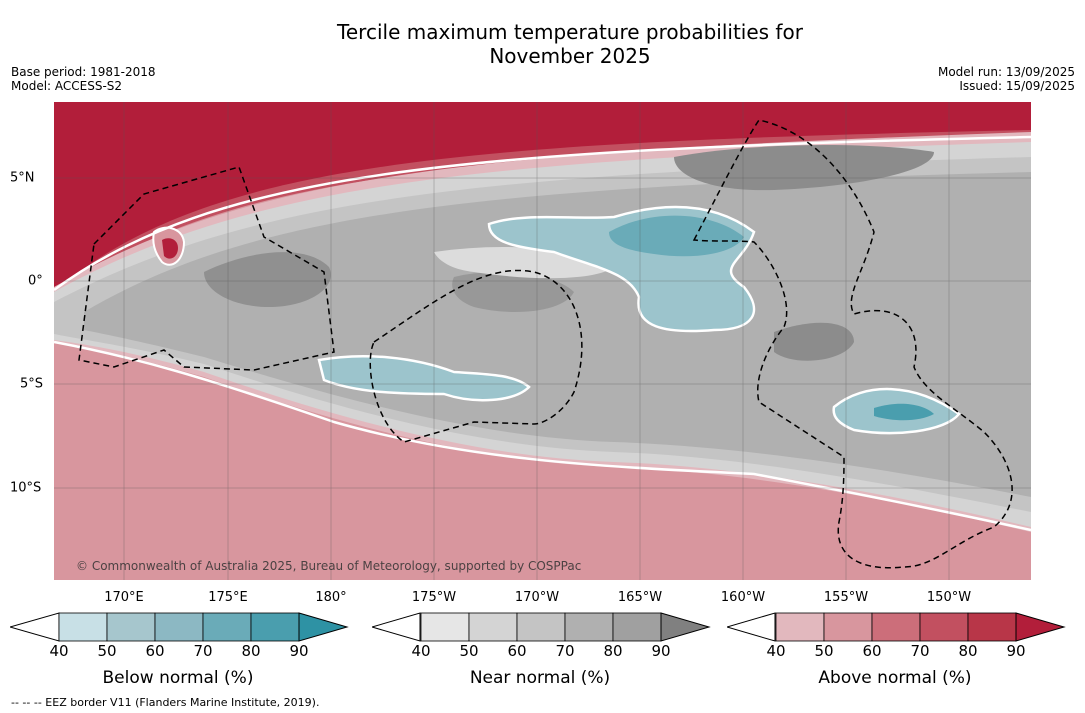 This screenshot has height=713, width=1085. I want to click on base-info: Base period: 1981-2018 Model: ACCESS-S2, so click(83, 79).